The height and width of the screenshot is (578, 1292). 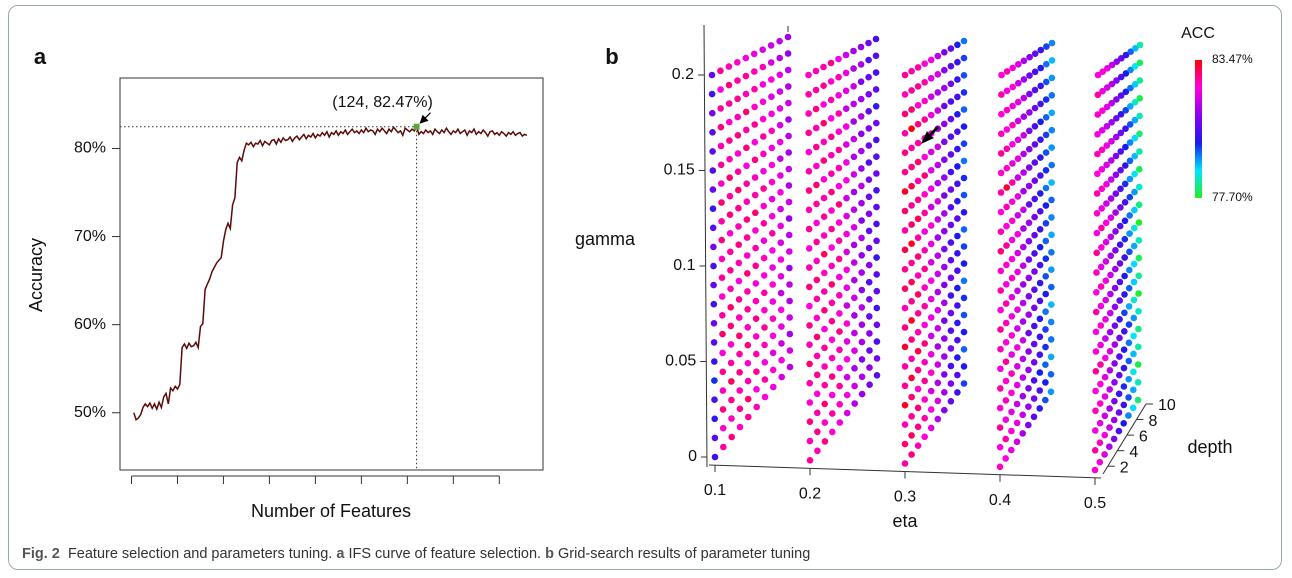 I want to click on y-tick-label: 0, so click(x=692, y=456).